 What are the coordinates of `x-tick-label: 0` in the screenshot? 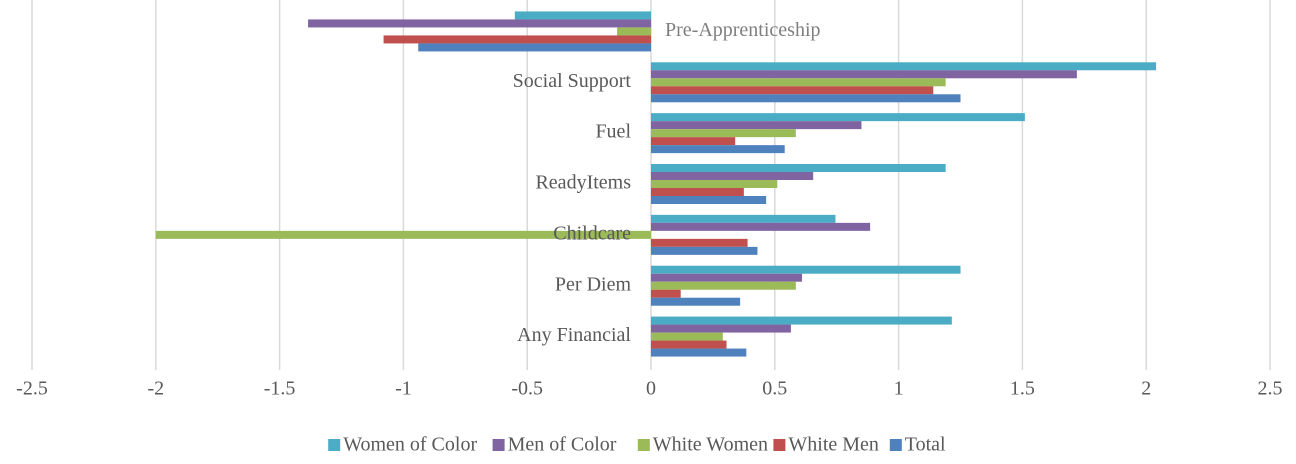 It's located at (651, 389).